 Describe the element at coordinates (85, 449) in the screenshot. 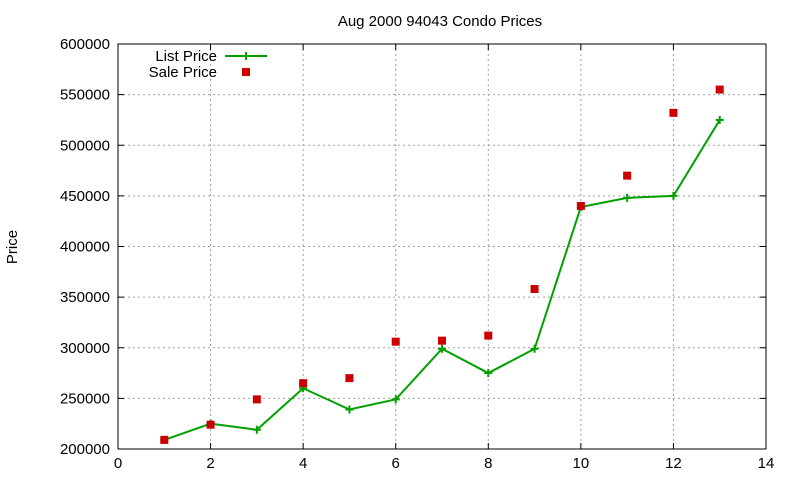

I see `y-tick-label: 200000` at that location.